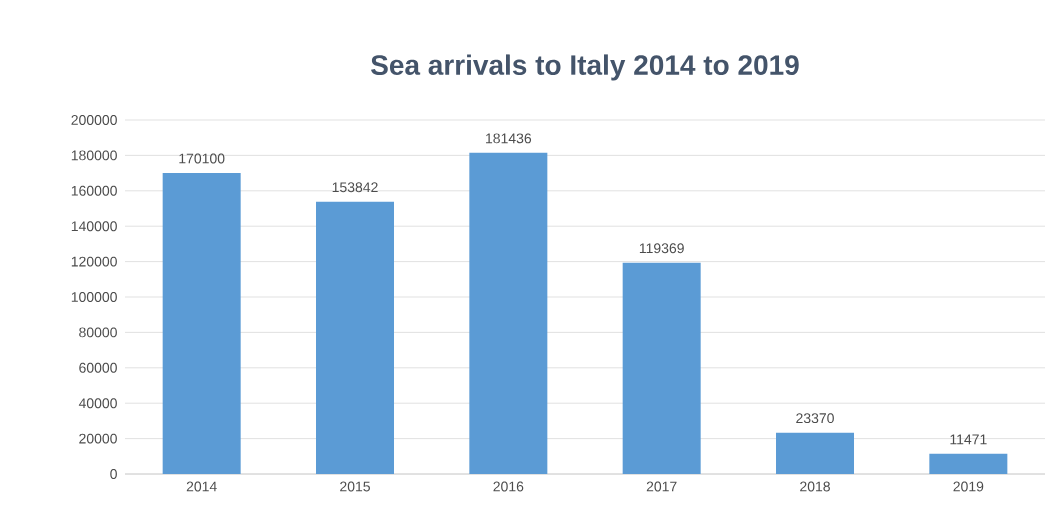  What do you see at coordinates (968, 439) in the screenshot?
I see `data-label: 11471` at bounding box center [968, 439].